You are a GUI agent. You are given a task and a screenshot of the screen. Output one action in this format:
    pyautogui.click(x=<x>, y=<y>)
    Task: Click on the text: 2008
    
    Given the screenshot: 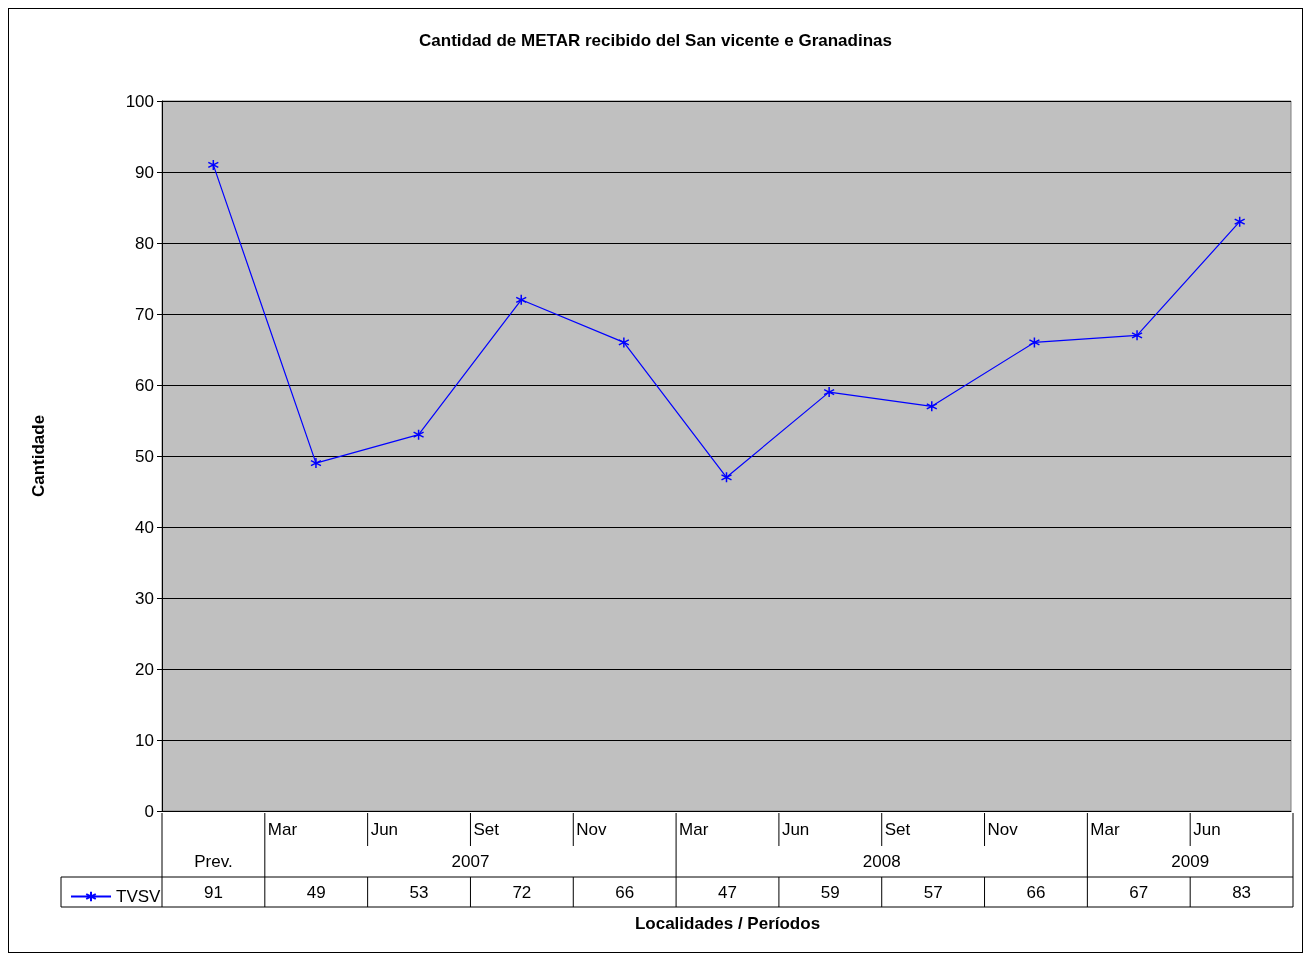 What is the action you would take?
    pyautogui.click(x=881, y=861)
    